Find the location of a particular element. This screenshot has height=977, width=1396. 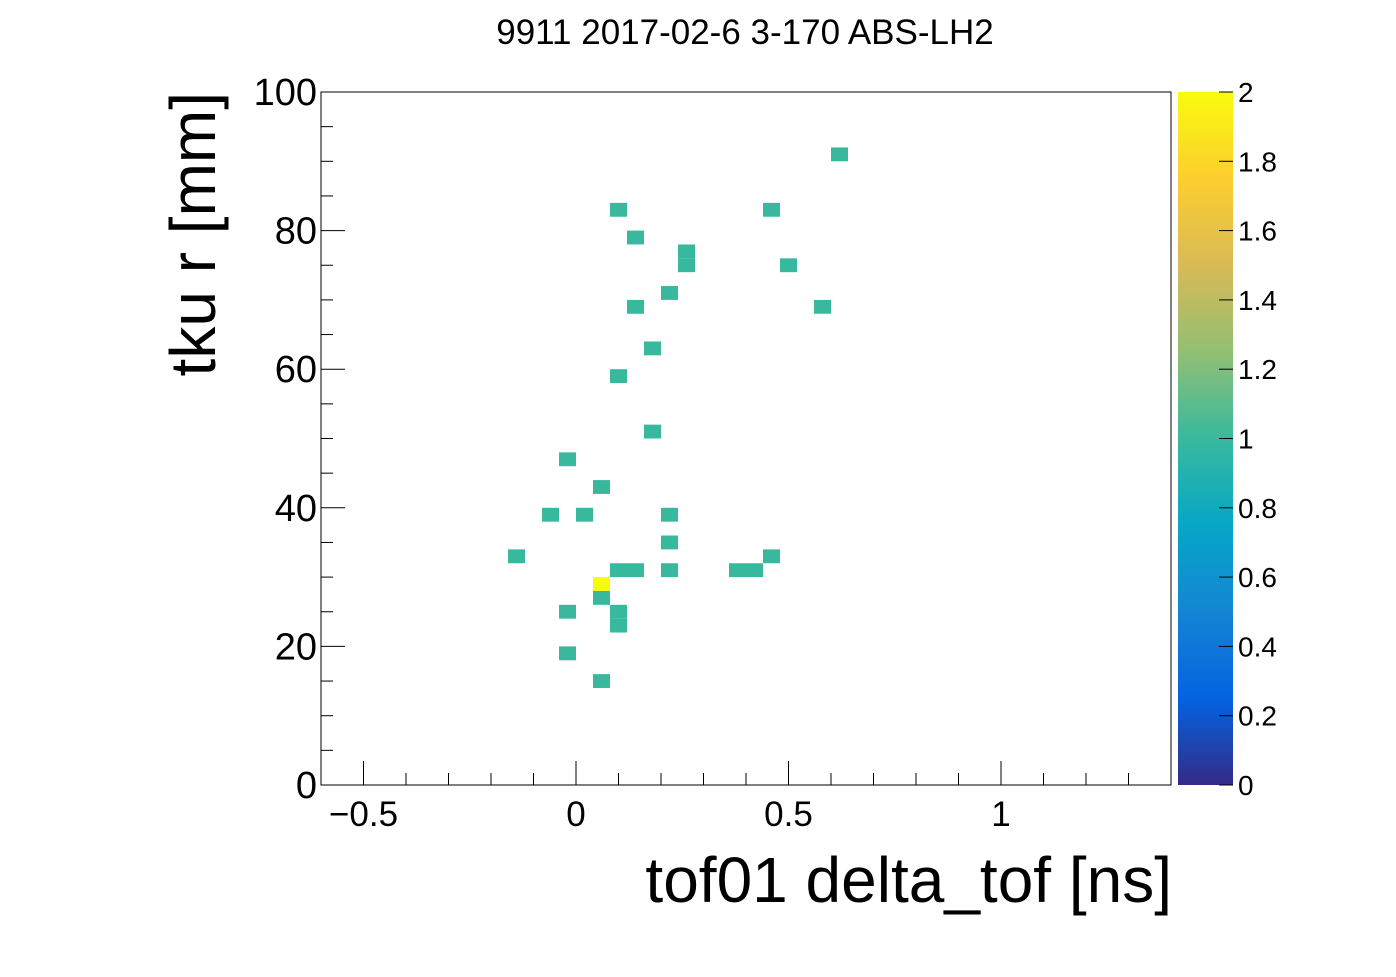

y-tick-label: 60 is located at coordinates (296, 370).